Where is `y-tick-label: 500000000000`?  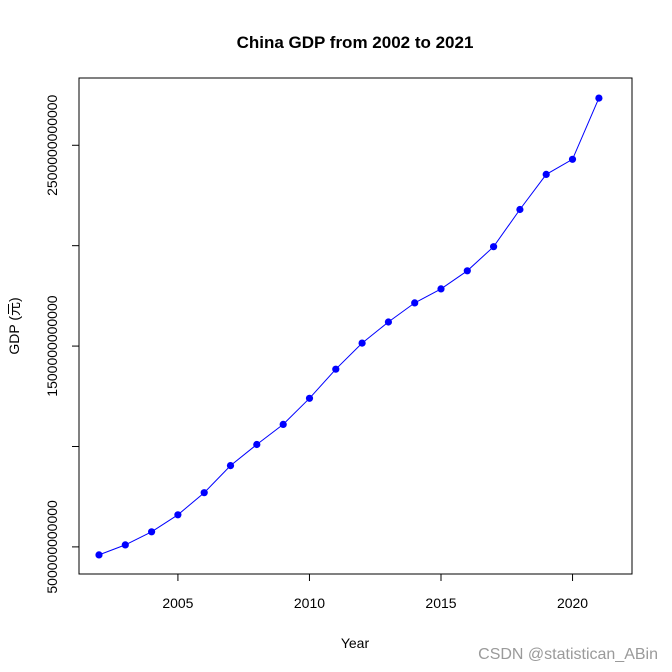 y-tick-label: 500000000000 is located at coordinates (52, 547).